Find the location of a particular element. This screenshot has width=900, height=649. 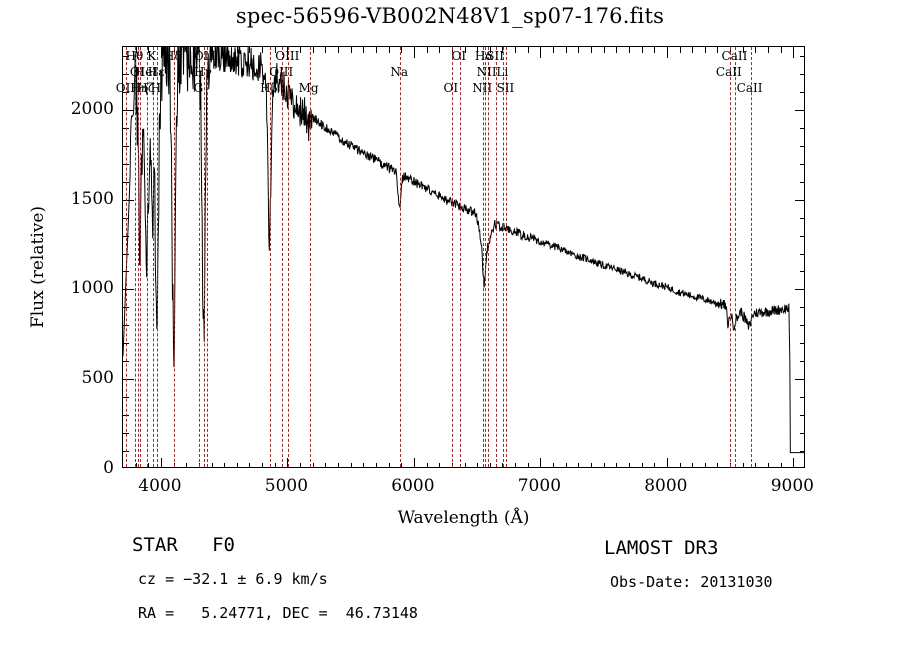

x-tick-label: 4000 is located at coordinates (160, 486).